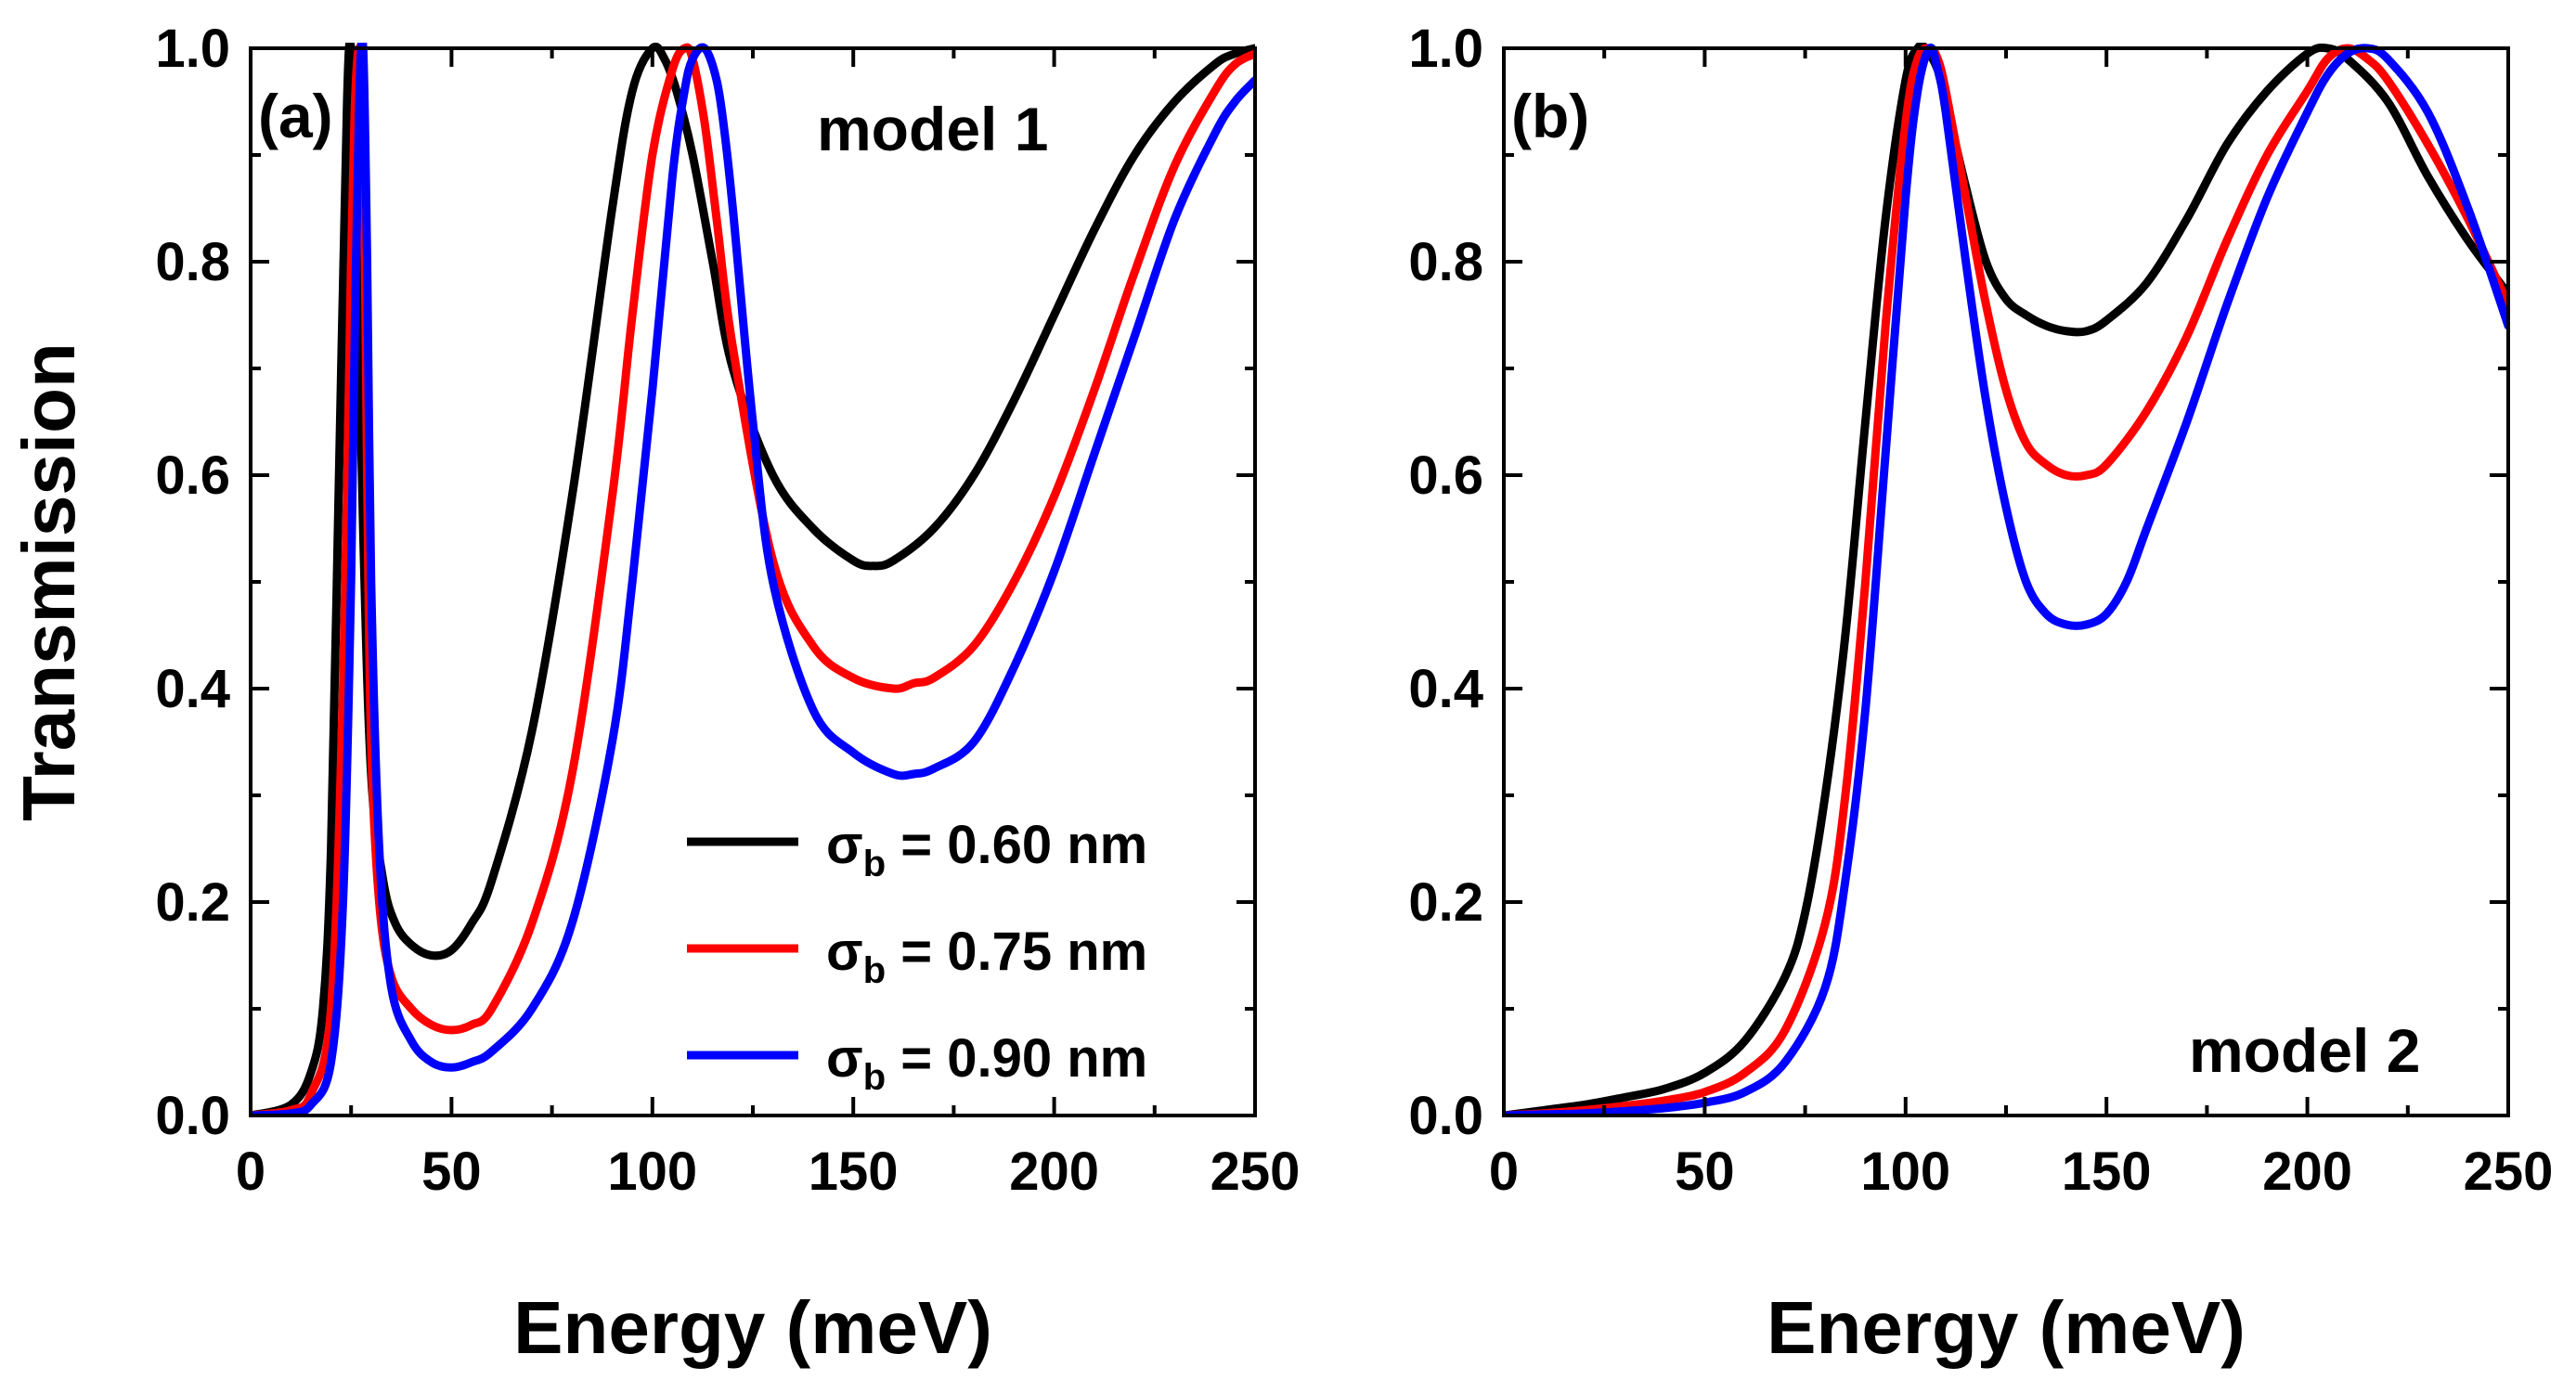 This screenshot has height=1380, width=2576. I want to click on legend: σb = 0.60 nm σb = 0.75 nm σb = 0.90 nm, so click(917, 956).